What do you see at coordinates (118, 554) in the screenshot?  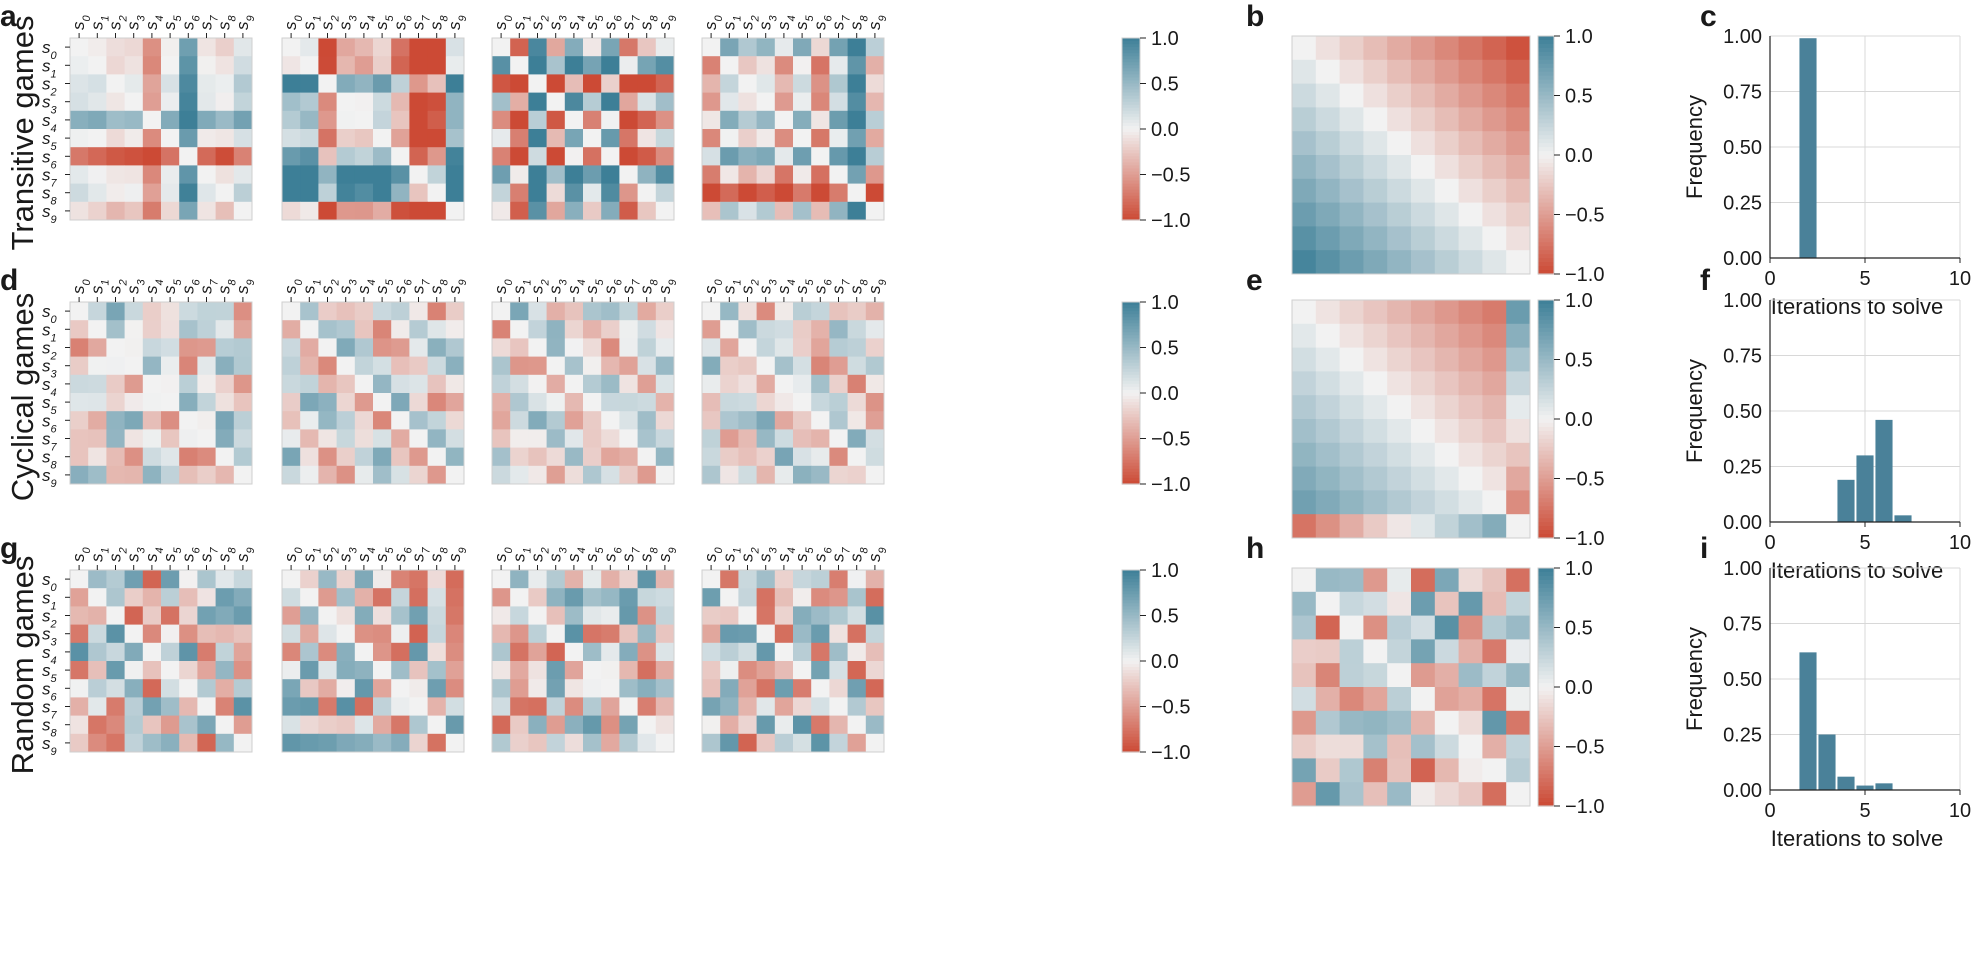 I see `column-label: s2` at bounding box center [118, 554].